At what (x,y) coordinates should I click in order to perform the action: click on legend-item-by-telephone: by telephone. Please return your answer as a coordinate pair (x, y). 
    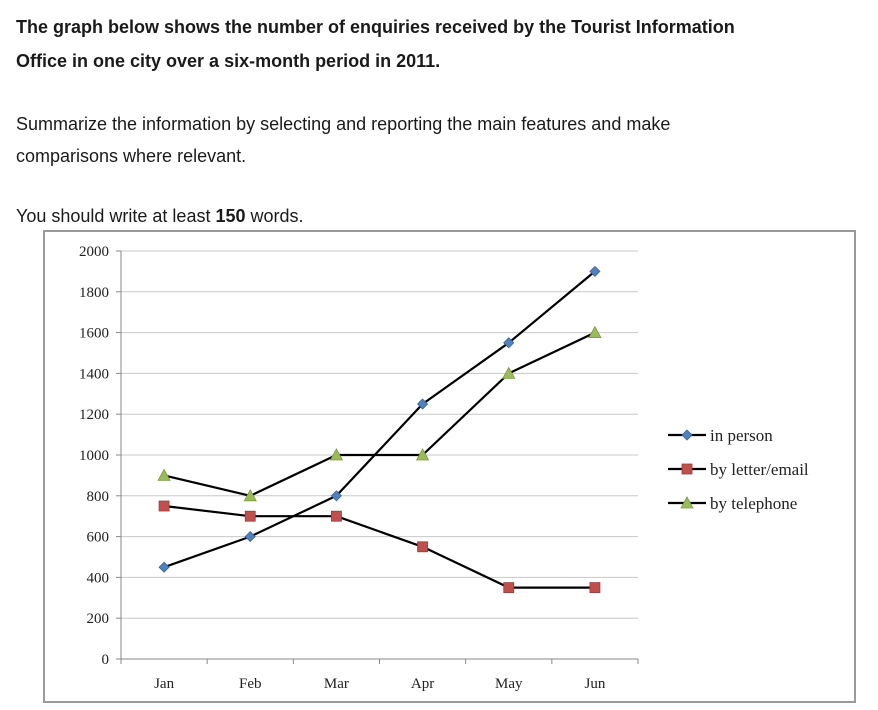
    Looking at the image, I should click on (732, 503).